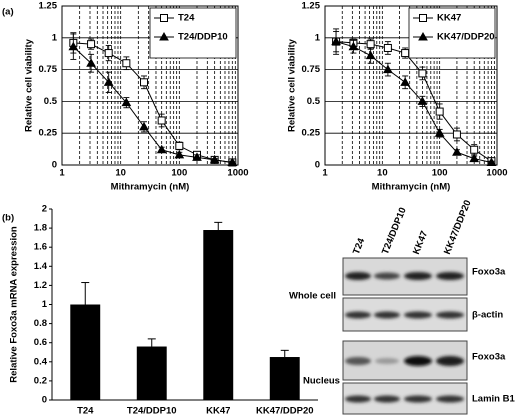  Describe the element at coordinates (152, 411) in the screenshot. I see `x-tick-label: T24/DDP10` at that location.